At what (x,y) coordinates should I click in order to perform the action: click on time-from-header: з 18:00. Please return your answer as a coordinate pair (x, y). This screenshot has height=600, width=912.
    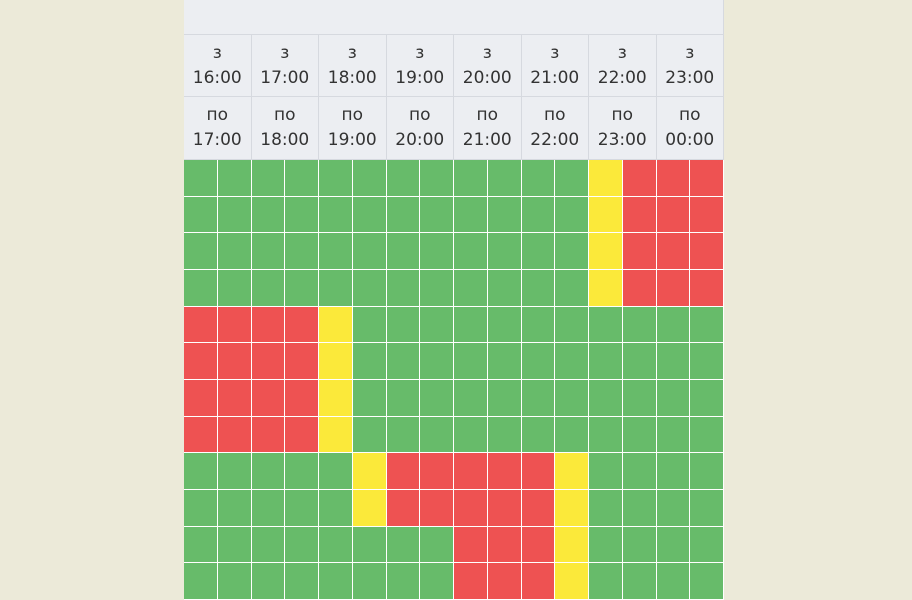
    Looking at the image, I should click on (353, 66).